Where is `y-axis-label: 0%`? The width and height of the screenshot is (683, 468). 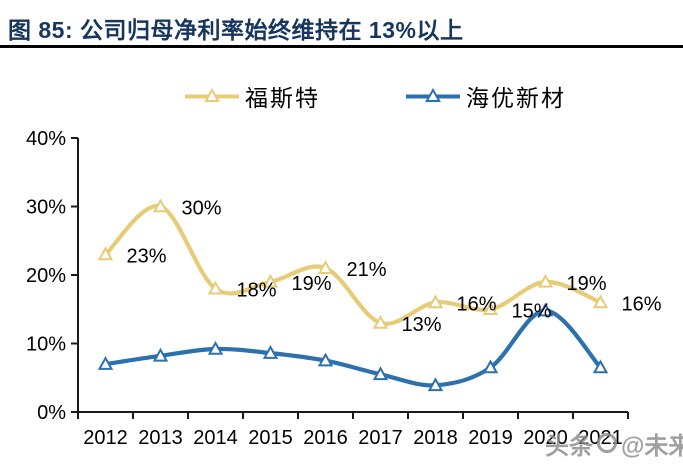 y-axis-label: 0% is located at coordinates (51, 413).